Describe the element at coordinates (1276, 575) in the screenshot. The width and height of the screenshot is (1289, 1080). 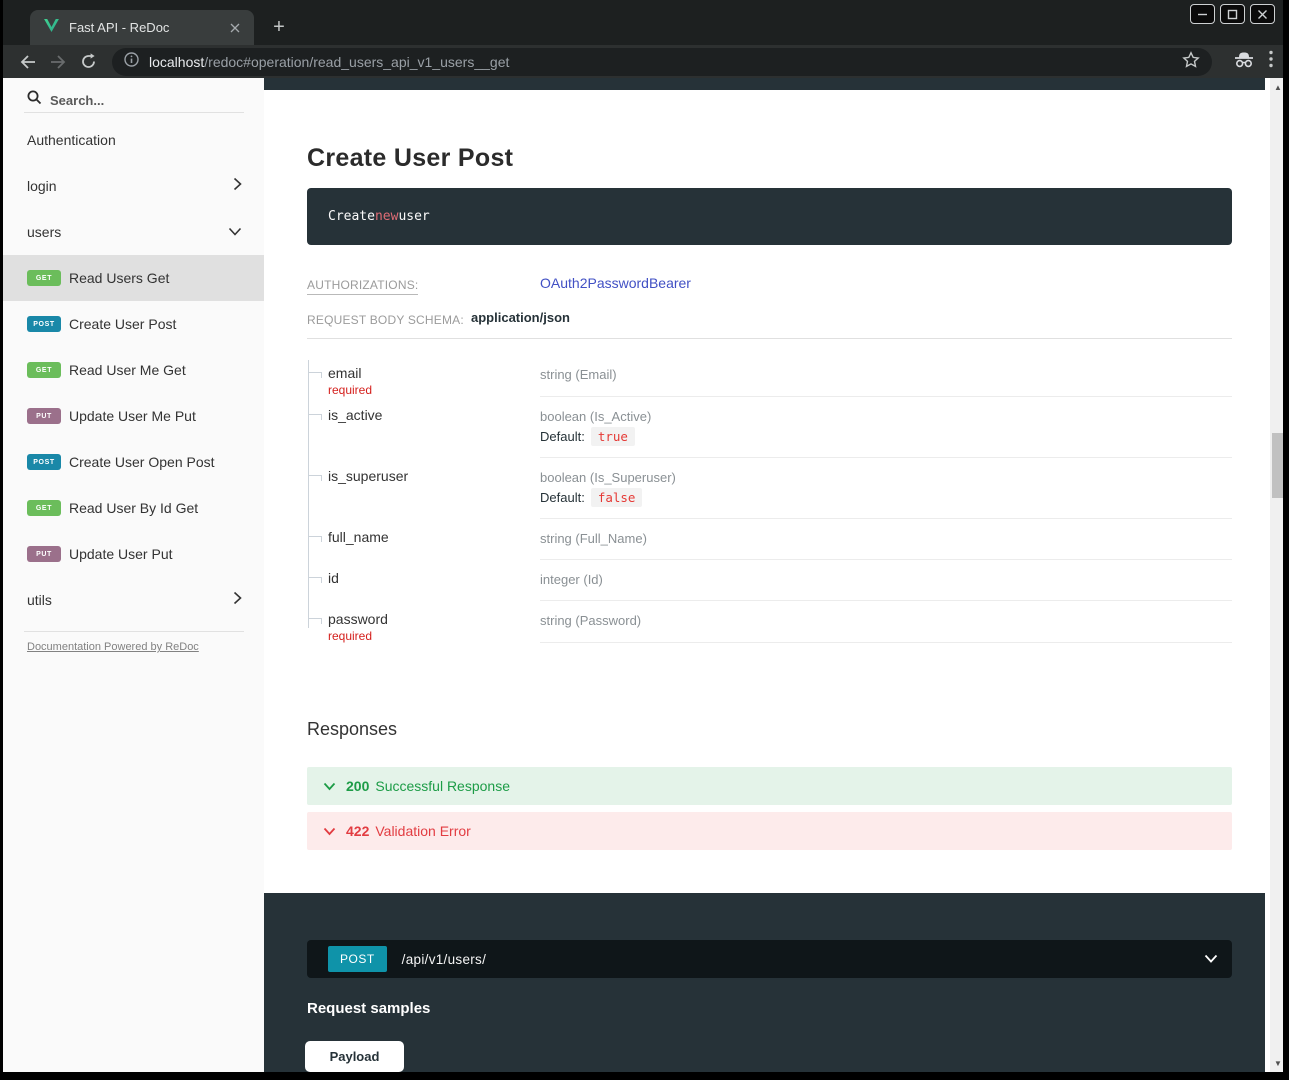
I see `page-scrollbar: ▲ ▼` at that location.